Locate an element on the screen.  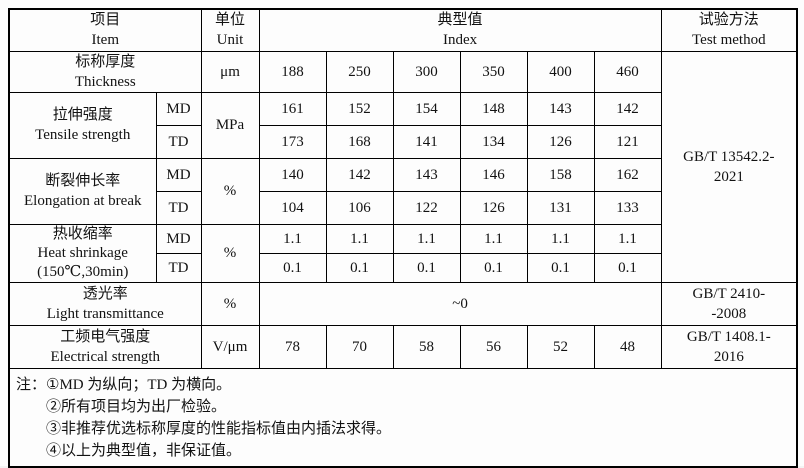
value-cell: 146 is located at coordinates (493, 174).